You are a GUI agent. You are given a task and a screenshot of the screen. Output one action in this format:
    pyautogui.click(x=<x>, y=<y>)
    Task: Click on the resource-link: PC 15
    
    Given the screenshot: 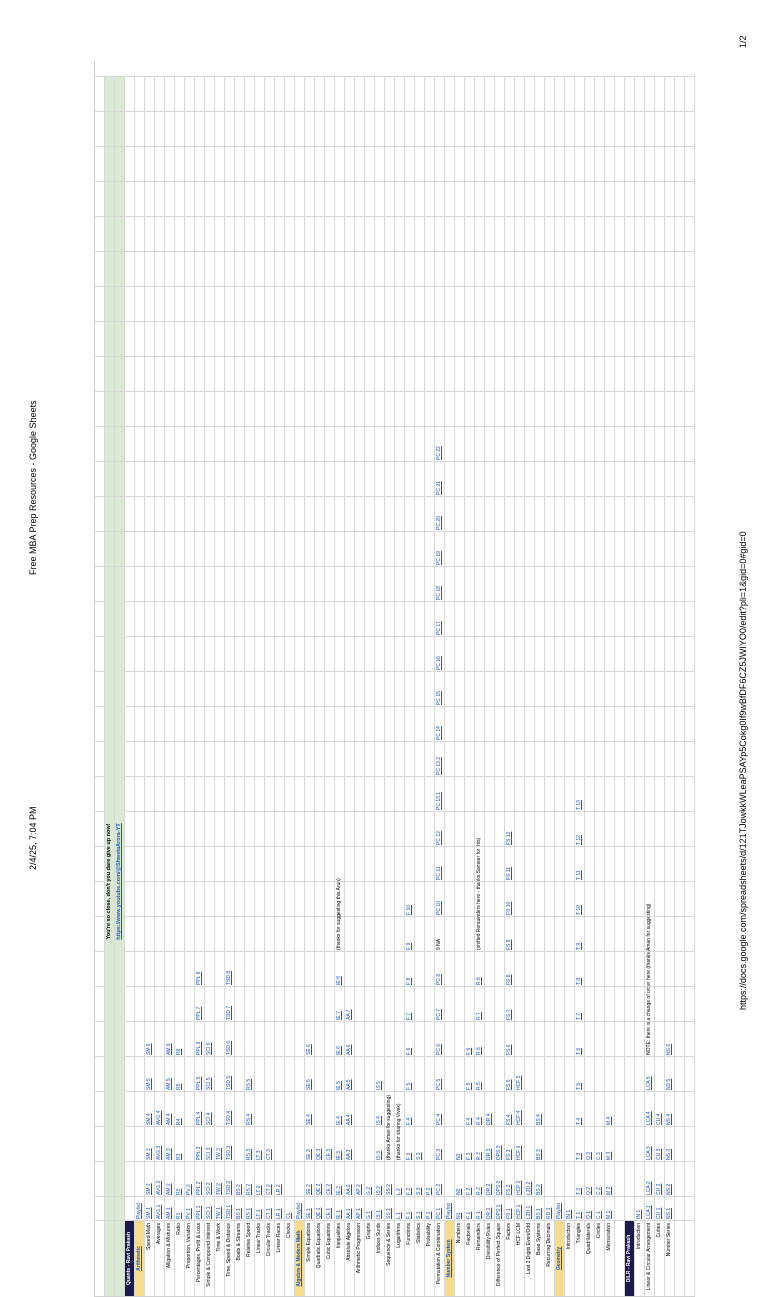 What is the action you would take?
    pyautogui.click(x=440, y=688)
    